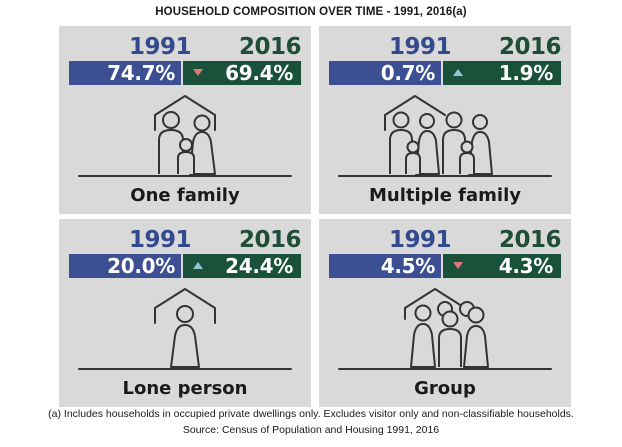  What do you see at coordinates (385, 266) in the screenshot?
I see `value-1991: 4.5%` at bounding box center [385, 266].